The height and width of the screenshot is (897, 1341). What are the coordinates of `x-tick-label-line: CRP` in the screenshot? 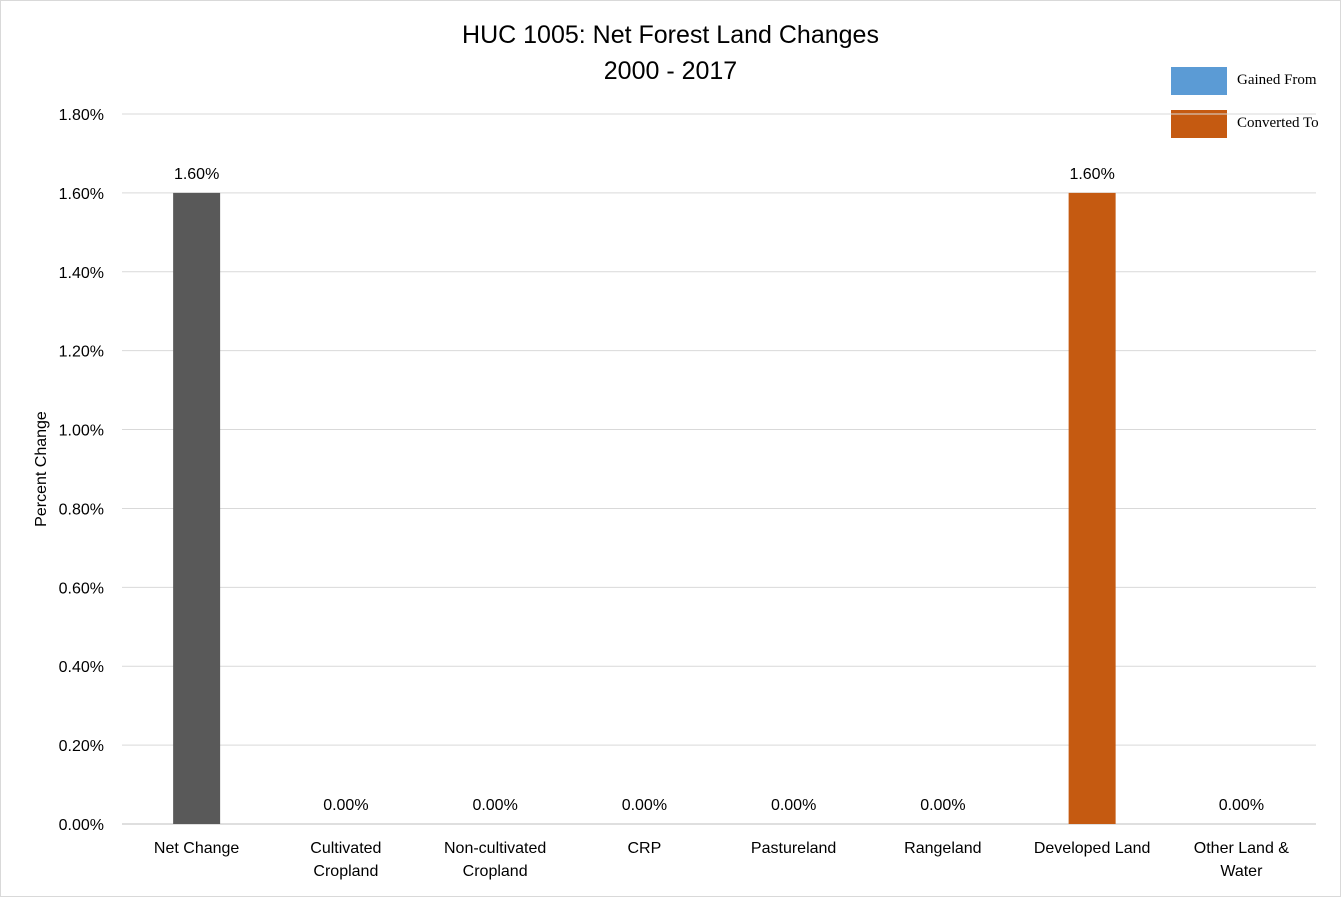 It's located at (644, 848).